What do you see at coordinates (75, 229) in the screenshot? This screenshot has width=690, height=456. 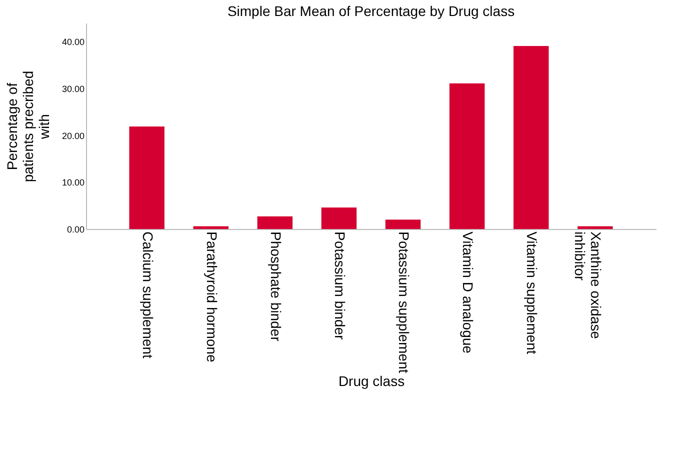 I see `y-tick-label: 0.00` at bounding box center [75, 229].